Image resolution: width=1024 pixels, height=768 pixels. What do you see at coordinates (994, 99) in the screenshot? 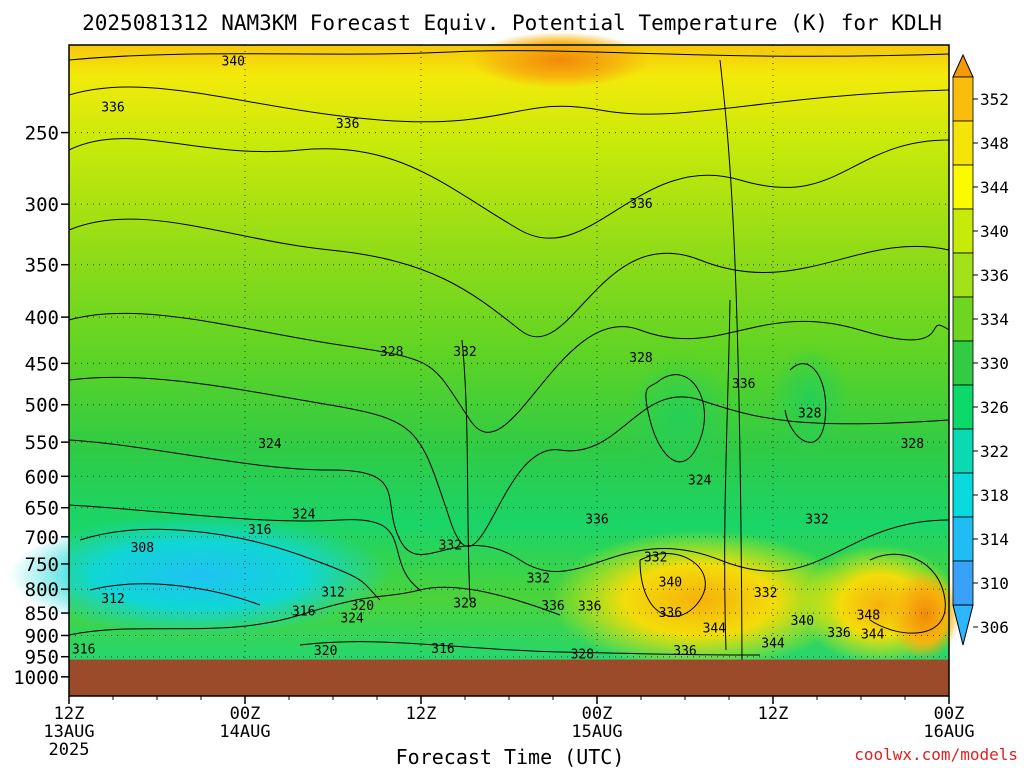
I see `colorbar-label: 352` at bounding box center [994, 99].